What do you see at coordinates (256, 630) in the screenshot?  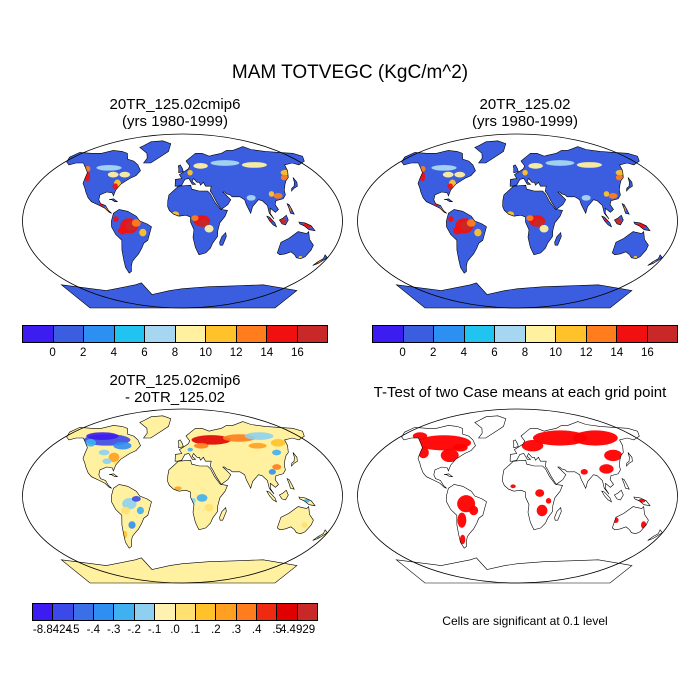 I see `colorbar-tick-label: .4` at bounding box center [256, 630].